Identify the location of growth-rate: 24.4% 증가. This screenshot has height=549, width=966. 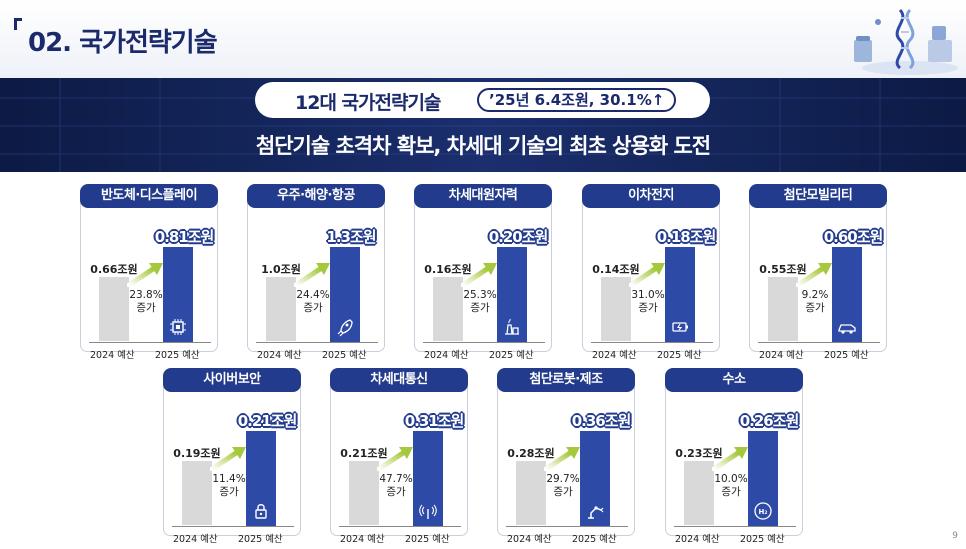
(313, 302).